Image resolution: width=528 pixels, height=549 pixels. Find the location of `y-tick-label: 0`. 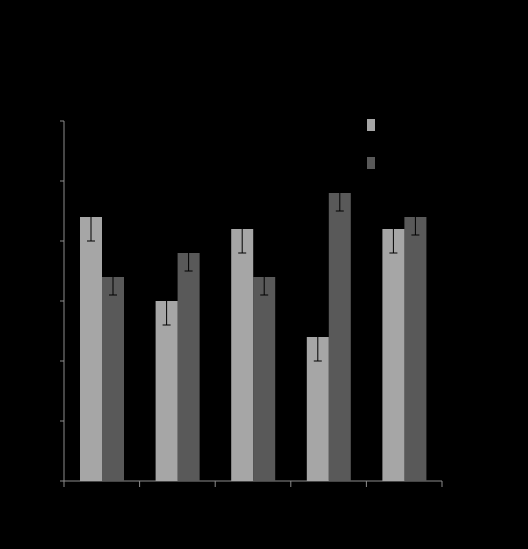

y-tick-label: 0 is located at coordinates (52, 480).